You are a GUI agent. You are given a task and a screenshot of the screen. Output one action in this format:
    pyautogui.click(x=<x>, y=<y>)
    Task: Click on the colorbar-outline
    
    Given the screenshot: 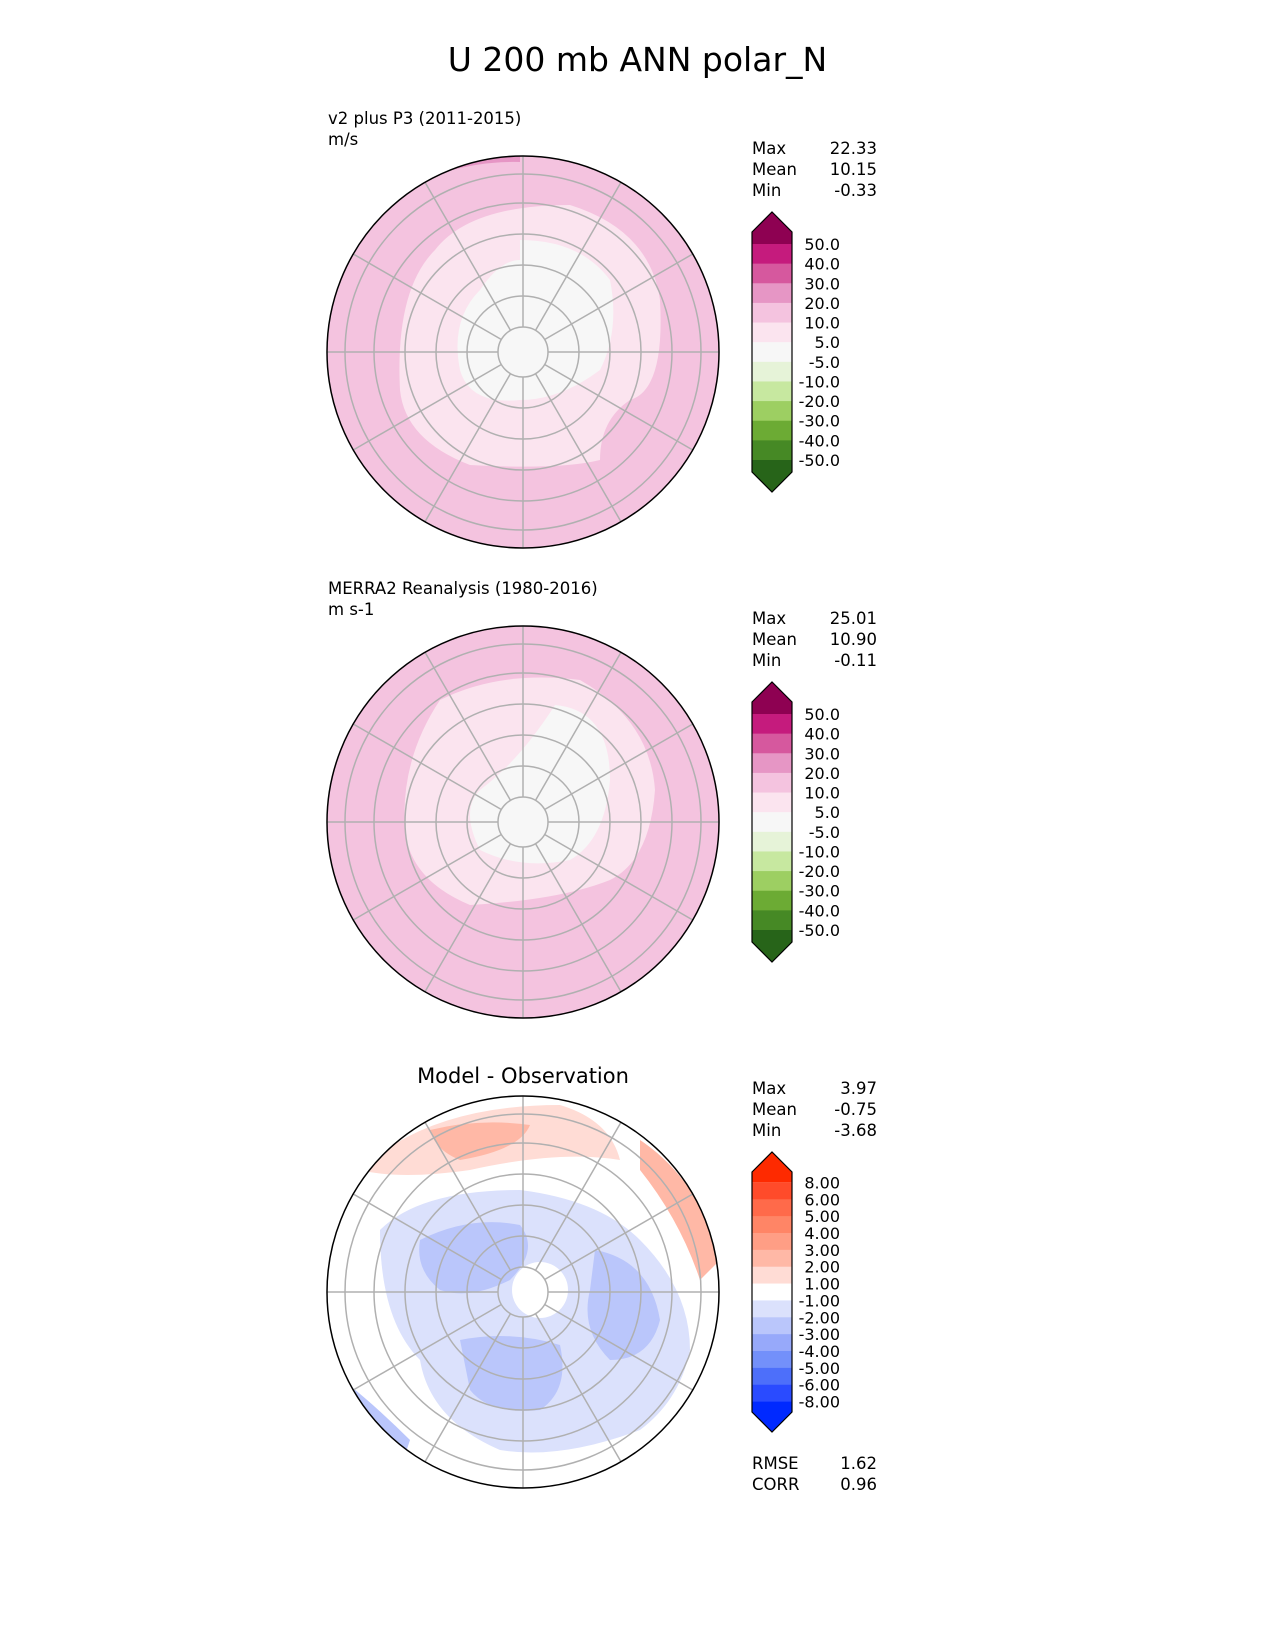 What is the action you would take?
    pyautogui.click(x=772, y=352)
    